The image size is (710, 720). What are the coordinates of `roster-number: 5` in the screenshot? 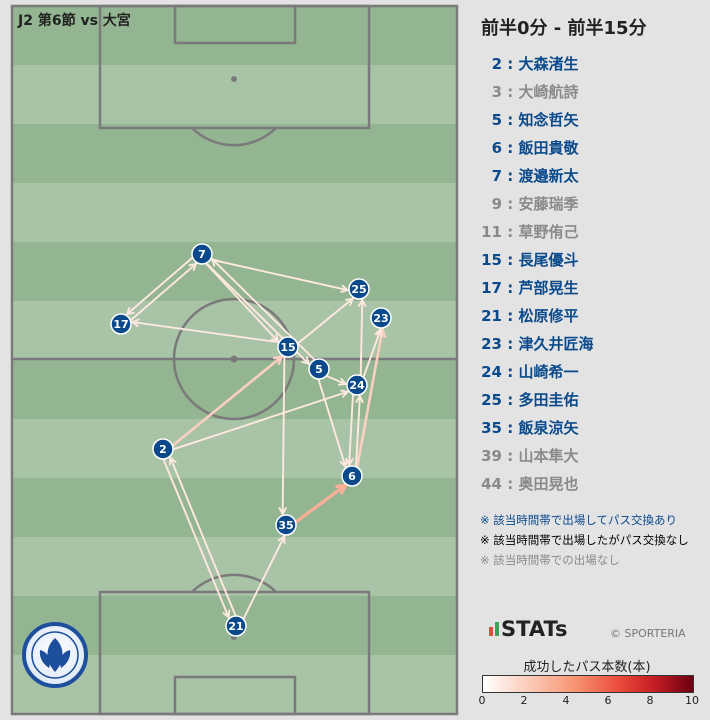 It's located at (496, 120).